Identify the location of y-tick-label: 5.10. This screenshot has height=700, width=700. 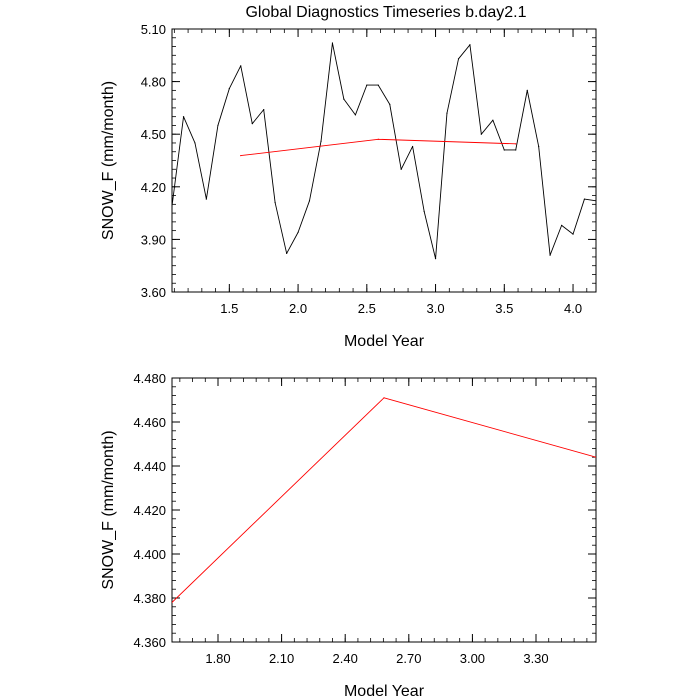
(153, 29).